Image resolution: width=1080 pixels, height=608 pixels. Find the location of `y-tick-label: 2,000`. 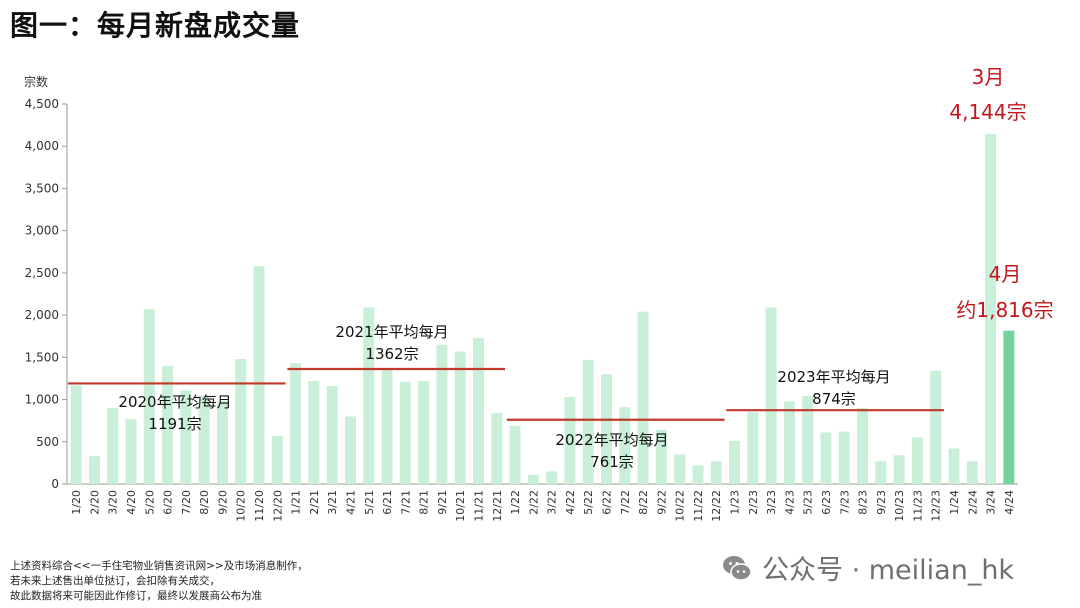

y-tick-label: 2,000 is located at coordinates (42, 315).